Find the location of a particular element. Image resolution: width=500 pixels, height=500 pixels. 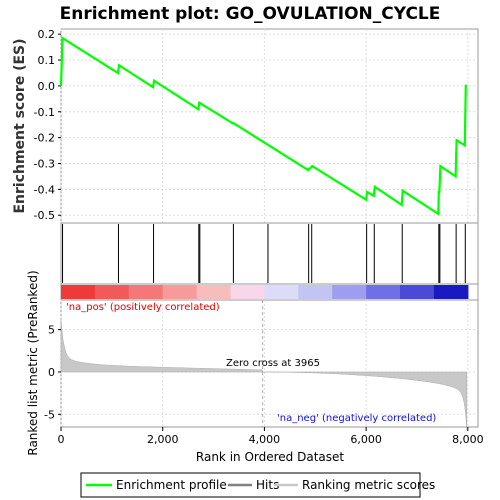

chart-title: Enrichment plot: GO_OVULATION_CYCLE is located at coordinates (250, 14).